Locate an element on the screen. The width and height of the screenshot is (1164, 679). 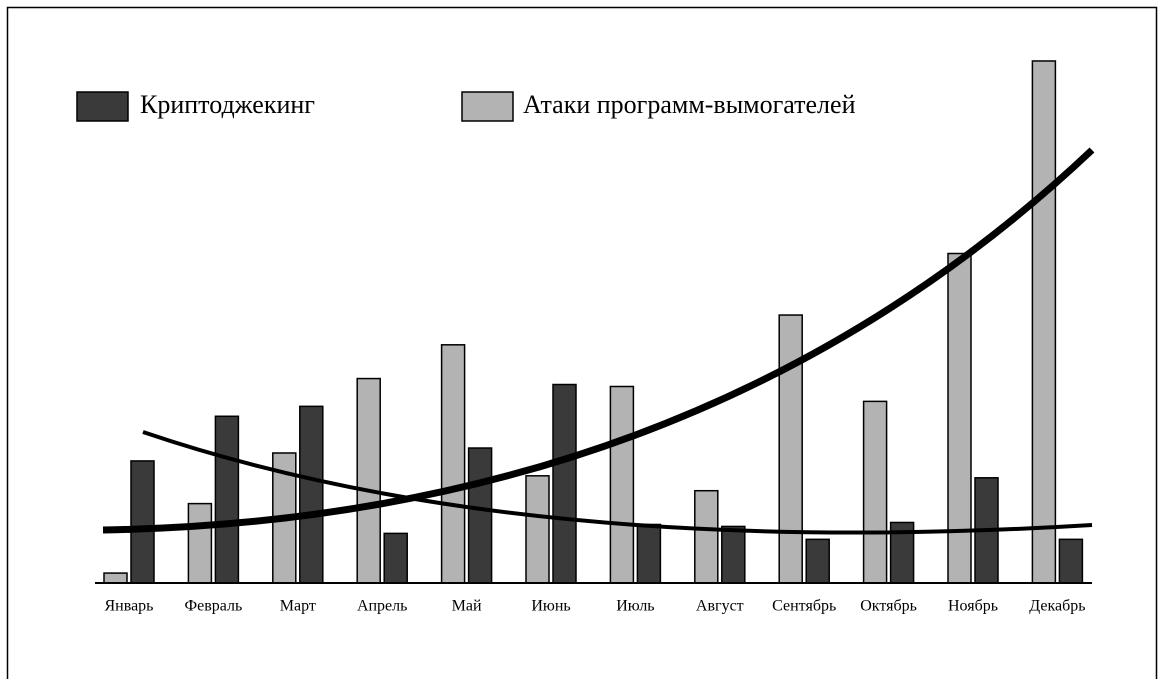
x-tick-label: Июнь is located at coordinates (550, 606).